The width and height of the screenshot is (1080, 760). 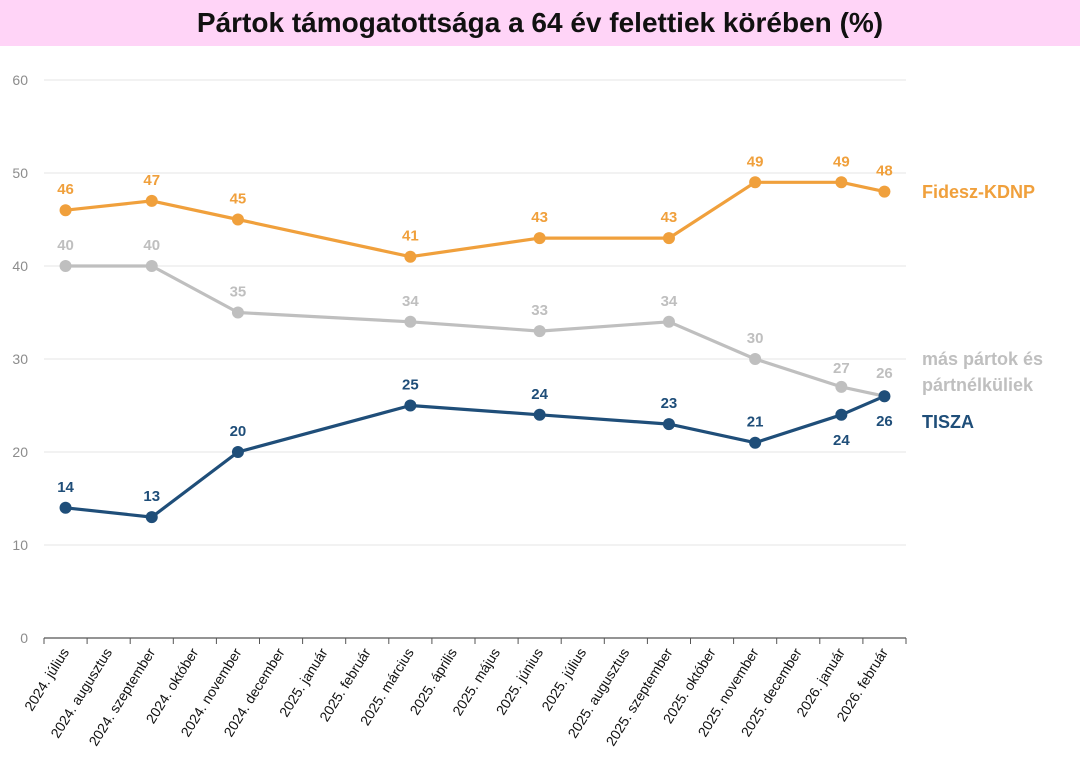 What do you see at coordinates (841, 368) in the screenshot?
I see `data-label: 27` at bounding box center [841, 368].